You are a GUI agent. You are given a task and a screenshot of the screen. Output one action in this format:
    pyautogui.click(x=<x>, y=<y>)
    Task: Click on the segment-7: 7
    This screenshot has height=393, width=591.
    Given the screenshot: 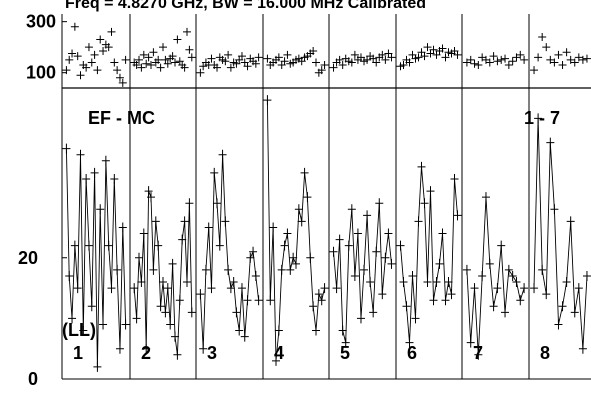 What is the action you would take?
    pyautogui.click(x=495, y=206)
    